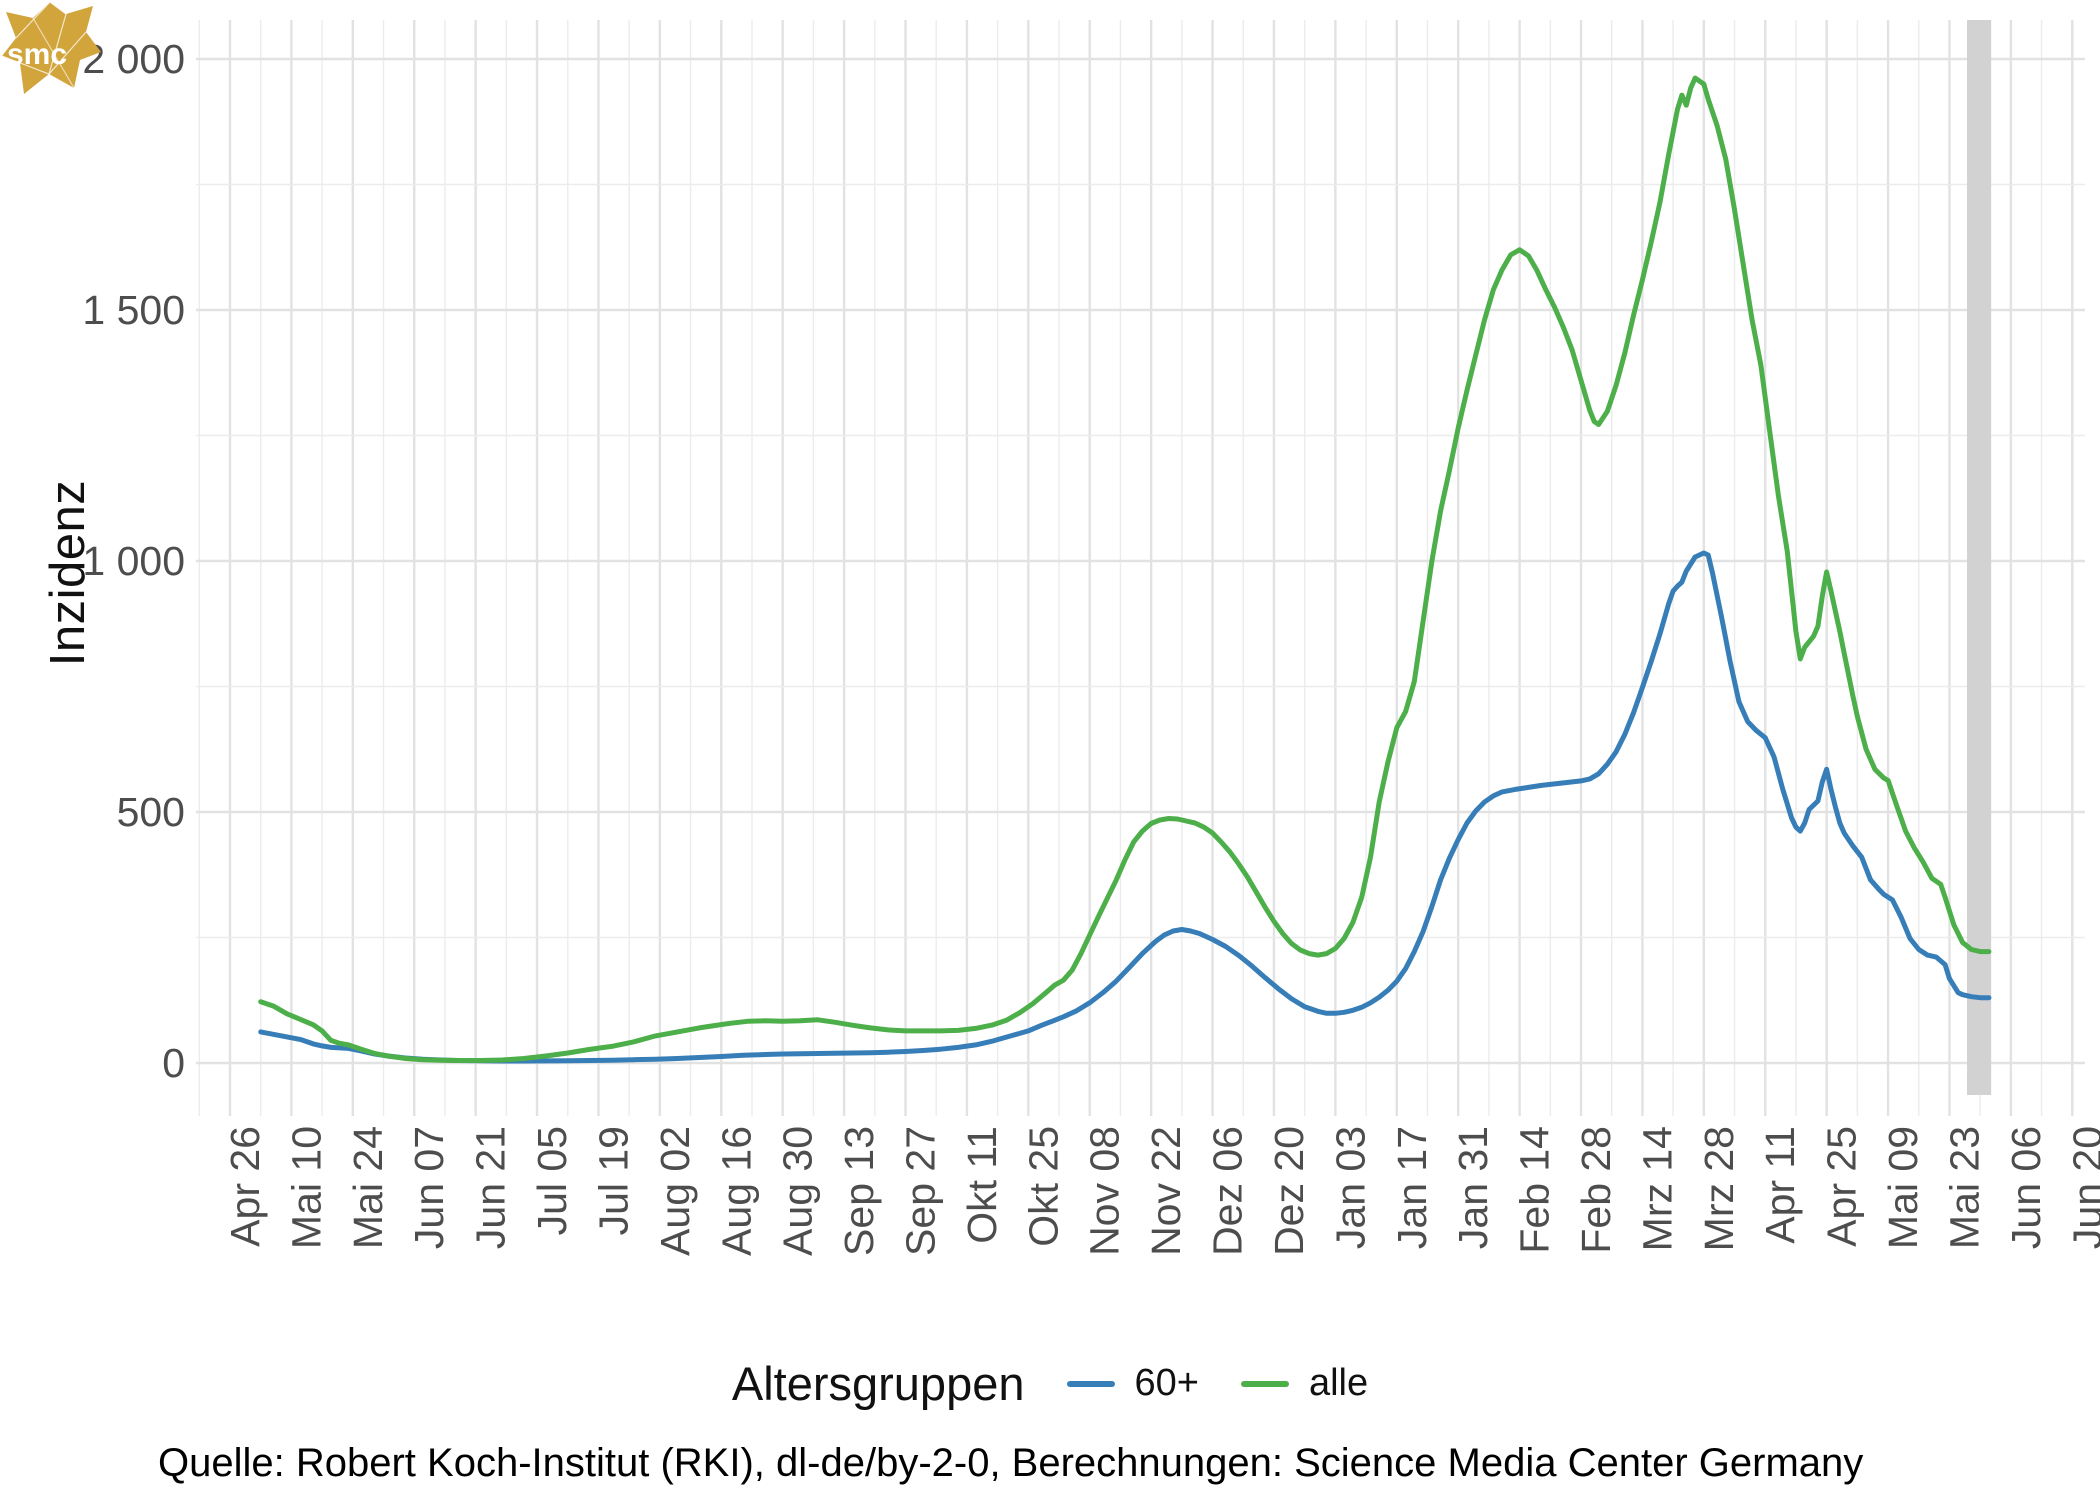 Image resolution: width=2100 pixels, height=1499 pixels. I want to click on x-tick-label: Aug 30, so click(798, 1191).